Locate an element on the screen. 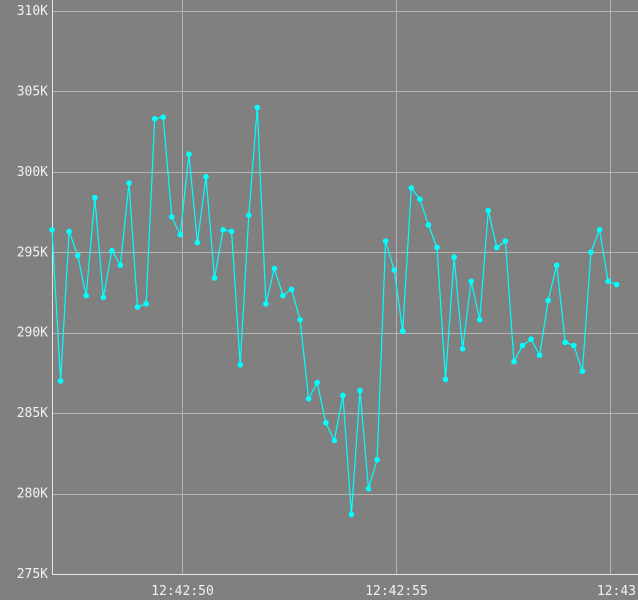  y-tick-labels: 275K 280K 285K 290K 295K 300K 305K 310K is located at coordinates (32, 293).